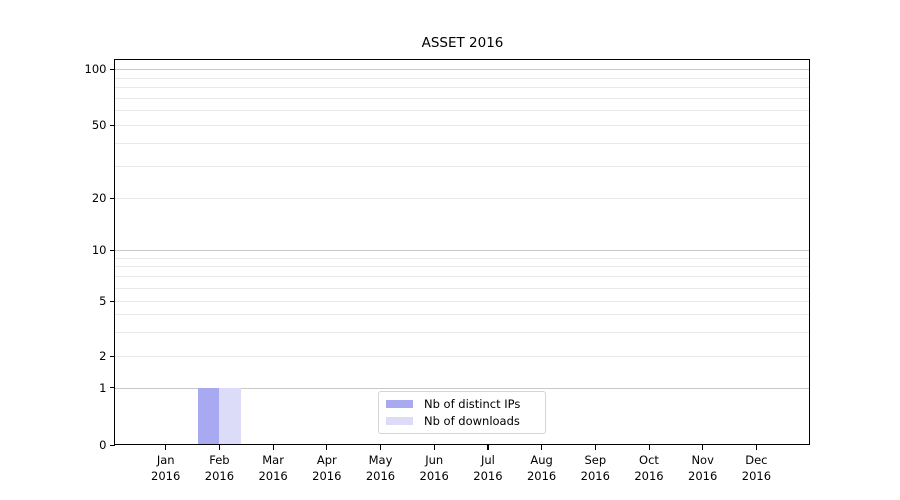 The height and width of the screenshot is (500, 900). What do you see at coordinates (434, 468) in the screenshot?
I see `x-tick-label-jun-2016: Jun 2016` at bounding box center [434, 468].